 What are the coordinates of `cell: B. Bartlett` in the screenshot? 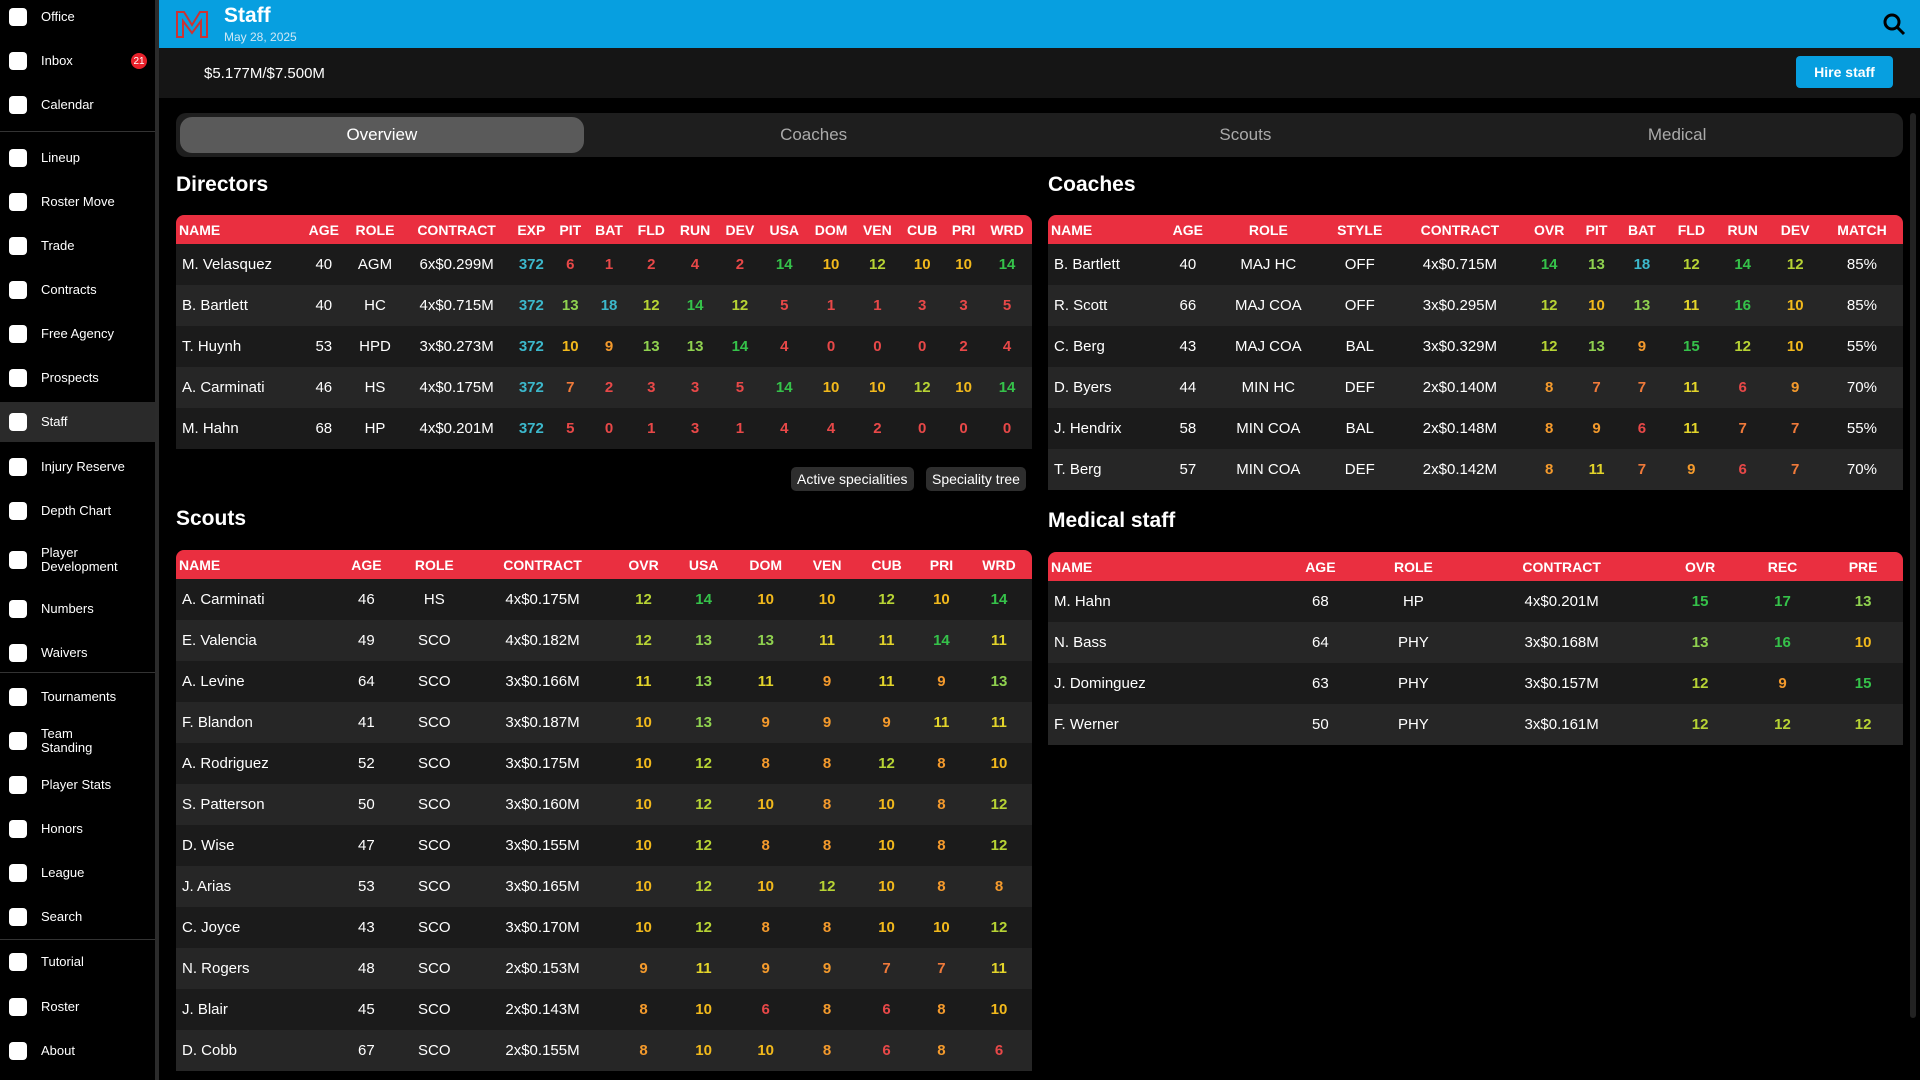 It's located at (238, 305).